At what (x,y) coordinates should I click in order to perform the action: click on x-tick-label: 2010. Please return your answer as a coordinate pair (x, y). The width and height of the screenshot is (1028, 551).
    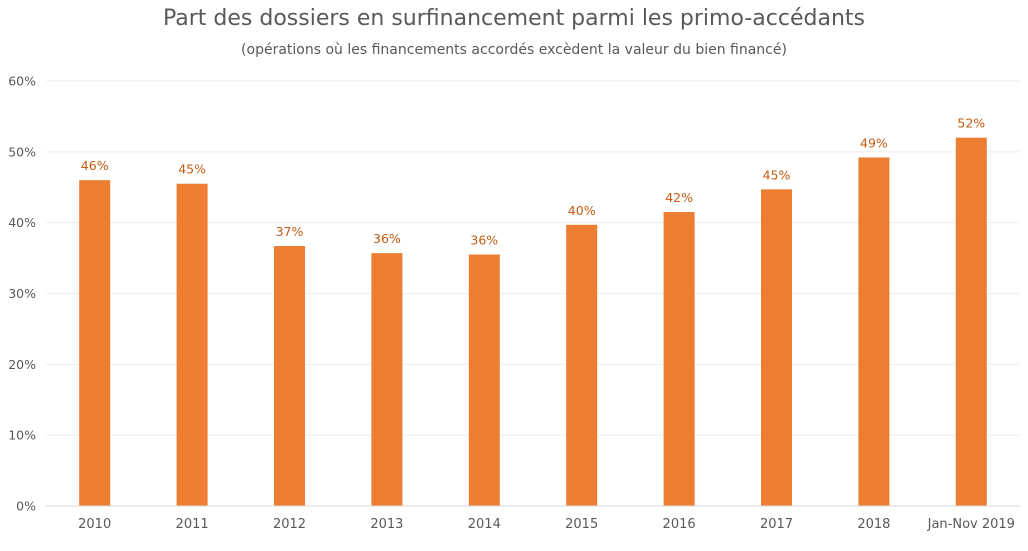
    Looking at the image, I should click on (94, 524).